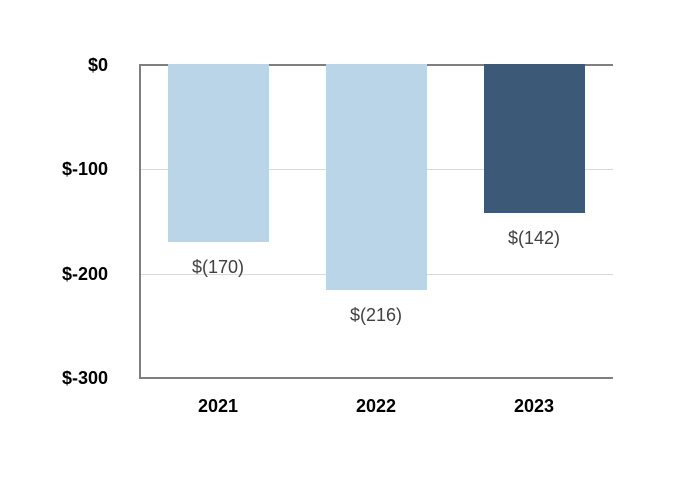  What do you see at coordinates (140, 221) in the screenshot?
I see `y-axis-line` at bounding box center [140, 221].